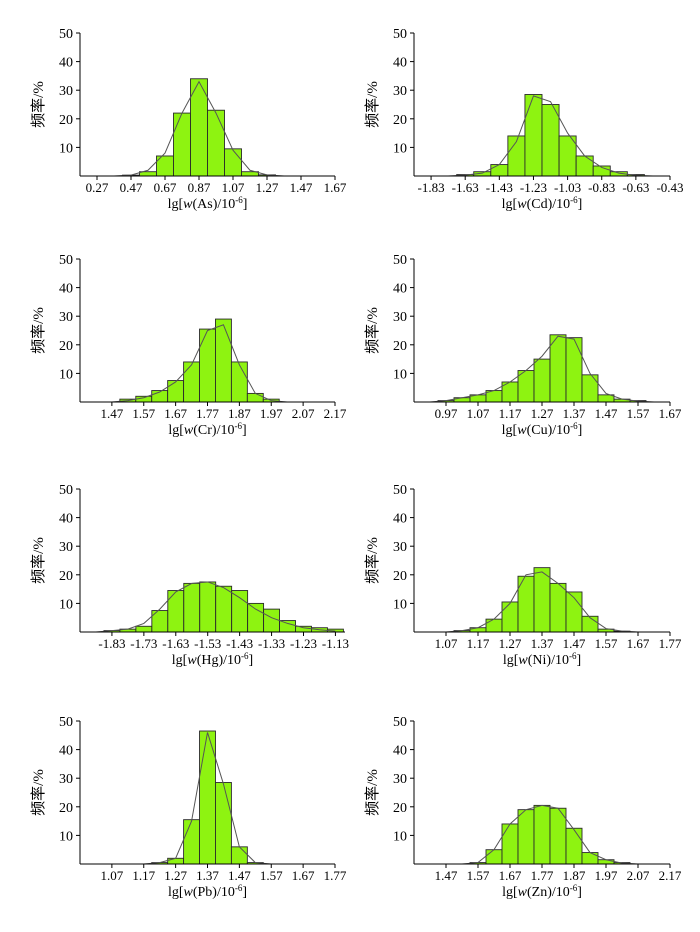  Describe the element at coordinates (510, 413) in the screenshot. I see `x-tick-label: 1.17` at that location.